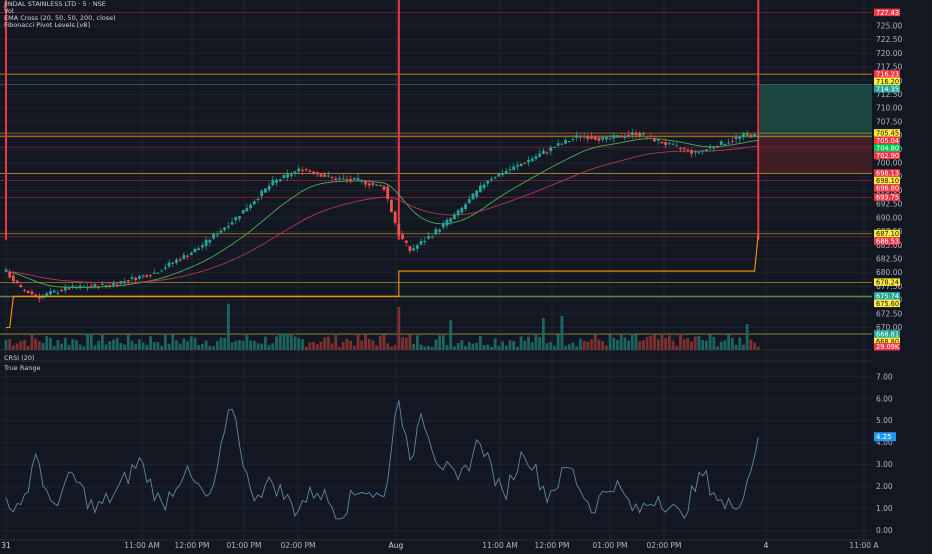  Describe the element at coordinates (19, 358) in the screenshot. I see `crsi-legend: CRSI (20)` at that location.